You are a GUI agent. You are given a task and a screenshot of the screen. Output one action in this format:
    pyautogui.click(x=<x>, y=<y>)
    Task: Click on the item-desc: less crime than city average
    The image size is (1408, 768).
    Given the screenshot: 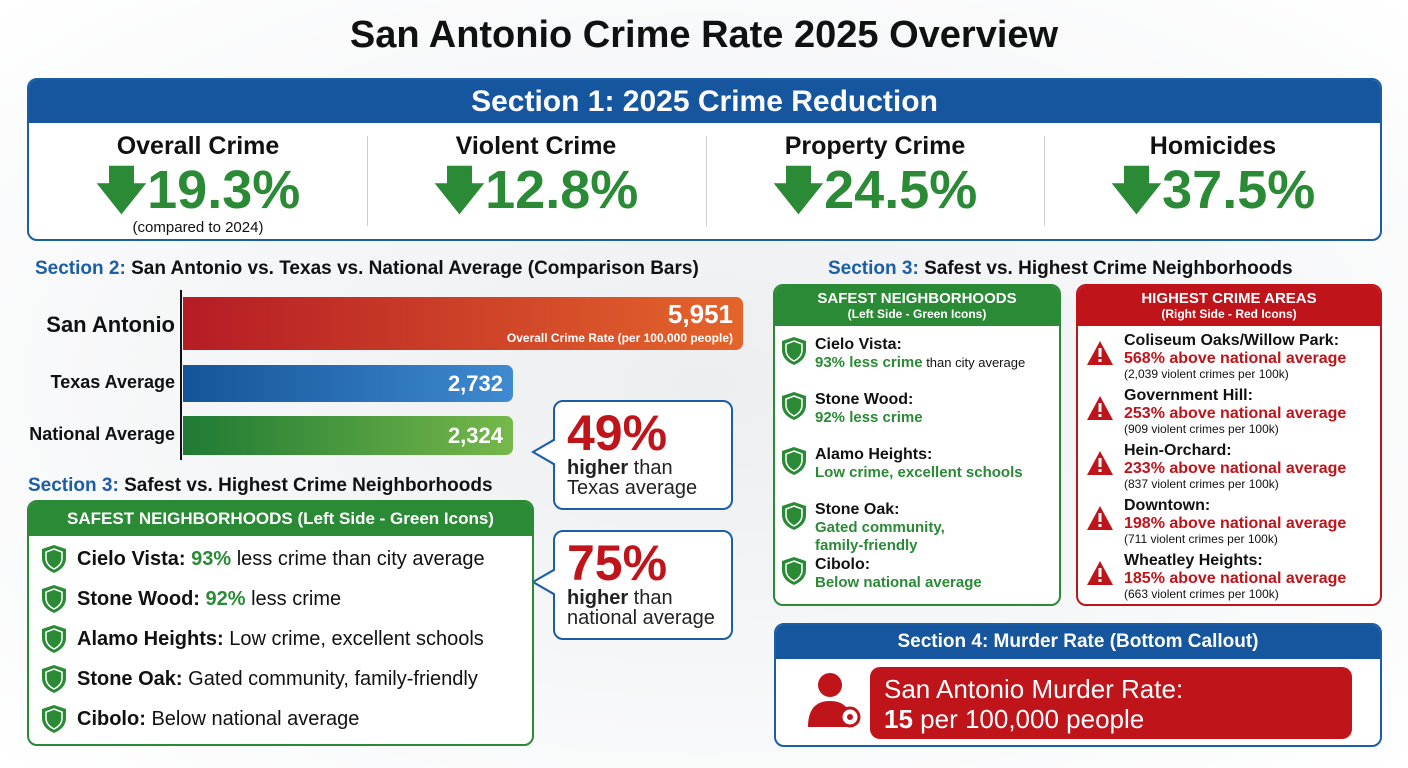 What is the action you would take?
    pyautogui.click(x=358, y=558)
    